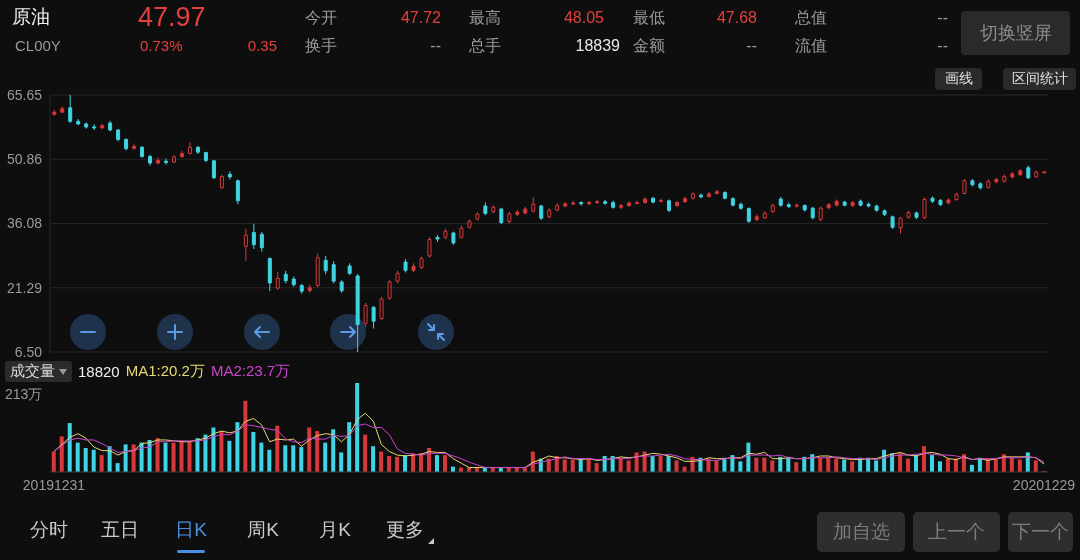 This screenshot has height=560, width=1080. Describe the element at coordinates (861, 532) in the screenshot. I see `button: 加自选` at that location.